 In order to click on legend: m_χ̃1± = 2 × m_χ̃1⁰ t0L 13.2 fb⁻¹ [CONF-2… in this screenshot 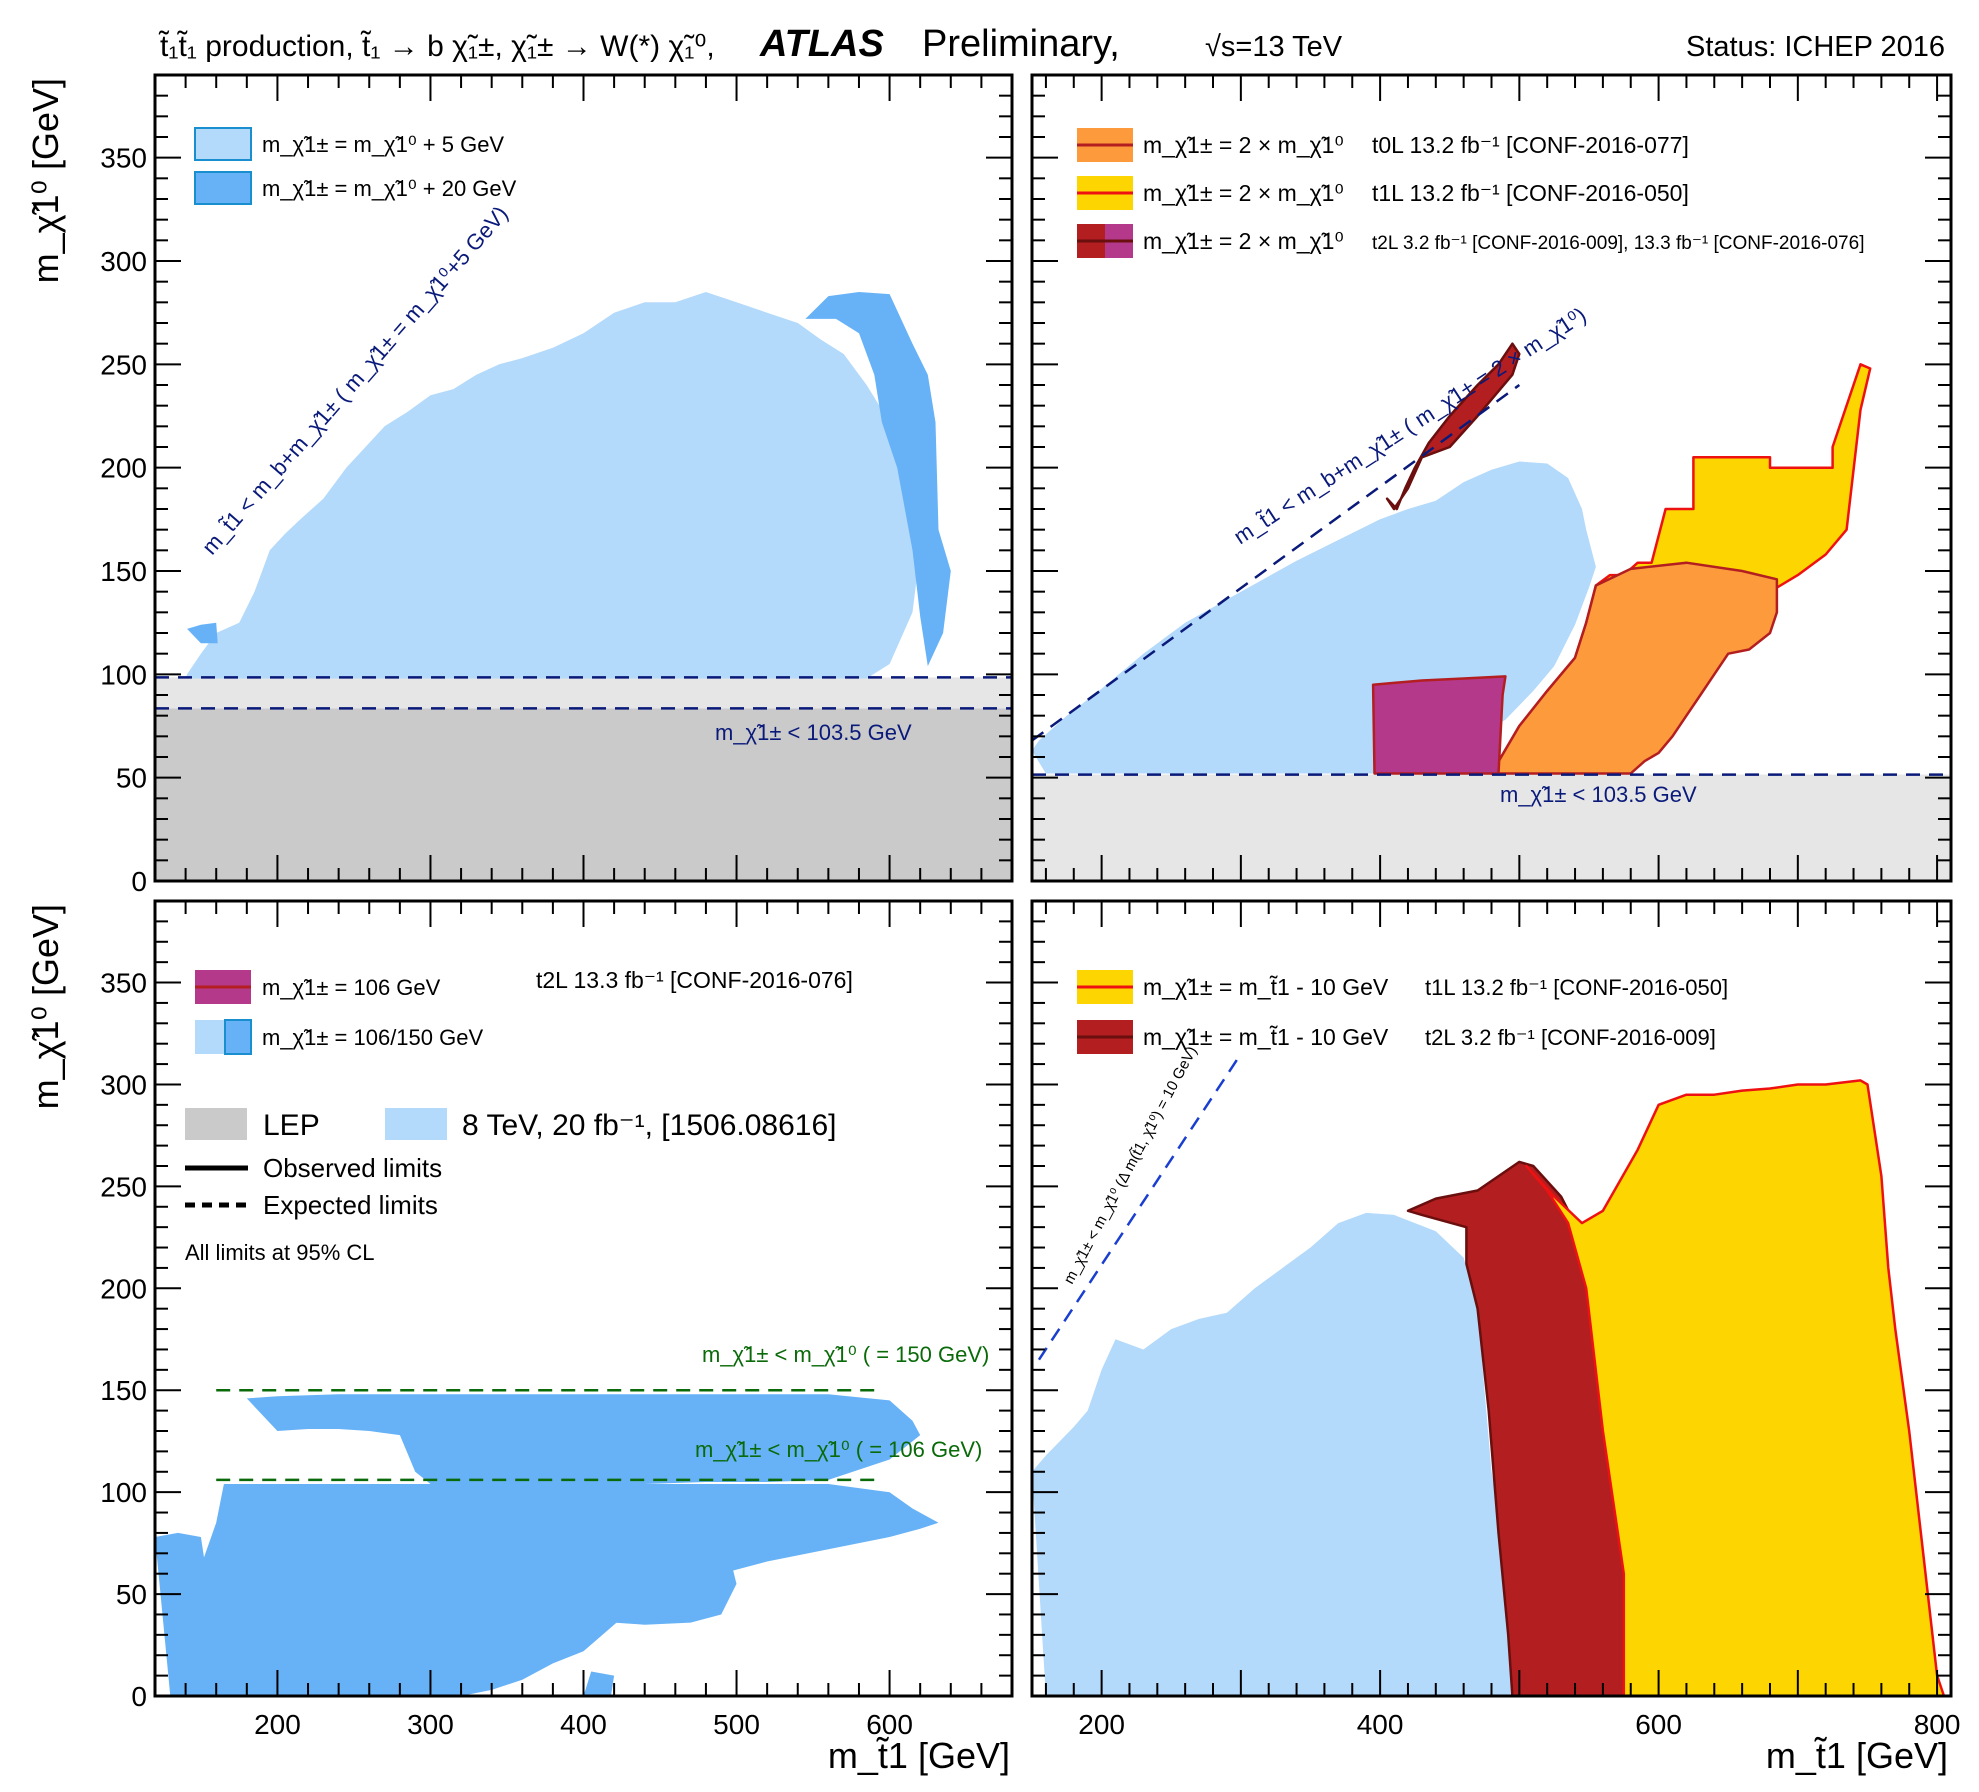, I will do `click(1470, 193)`.